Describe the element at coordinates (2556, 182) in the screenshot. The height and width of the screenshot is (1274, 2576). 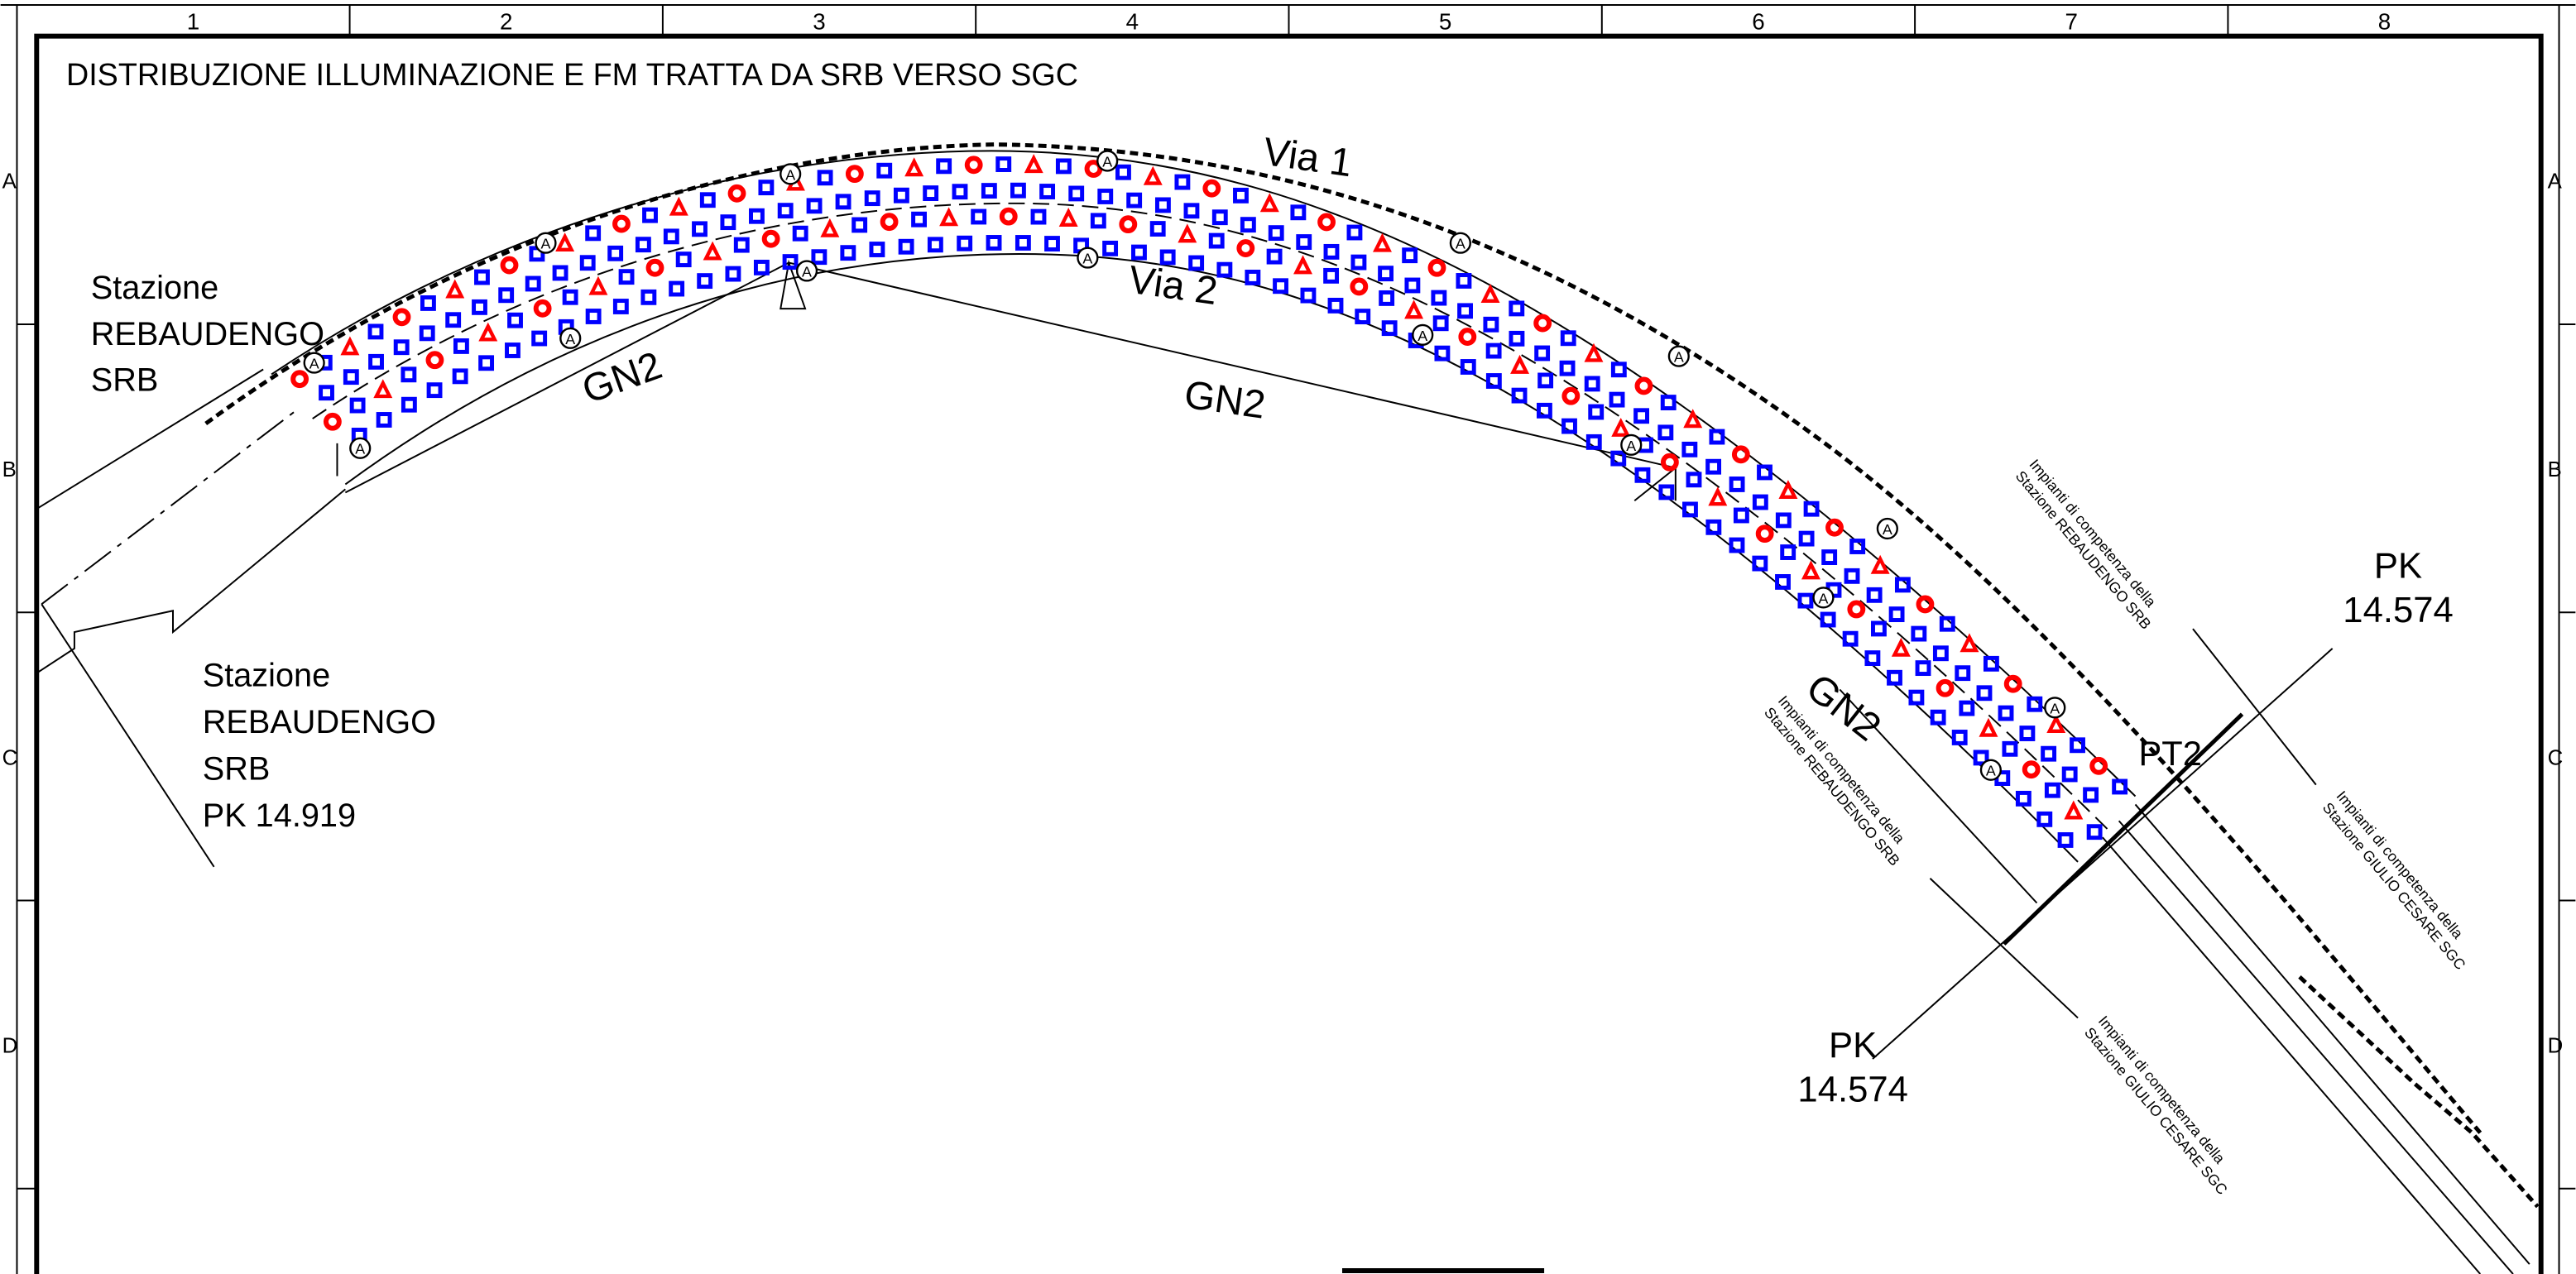
I see `row-label: A` at that location.